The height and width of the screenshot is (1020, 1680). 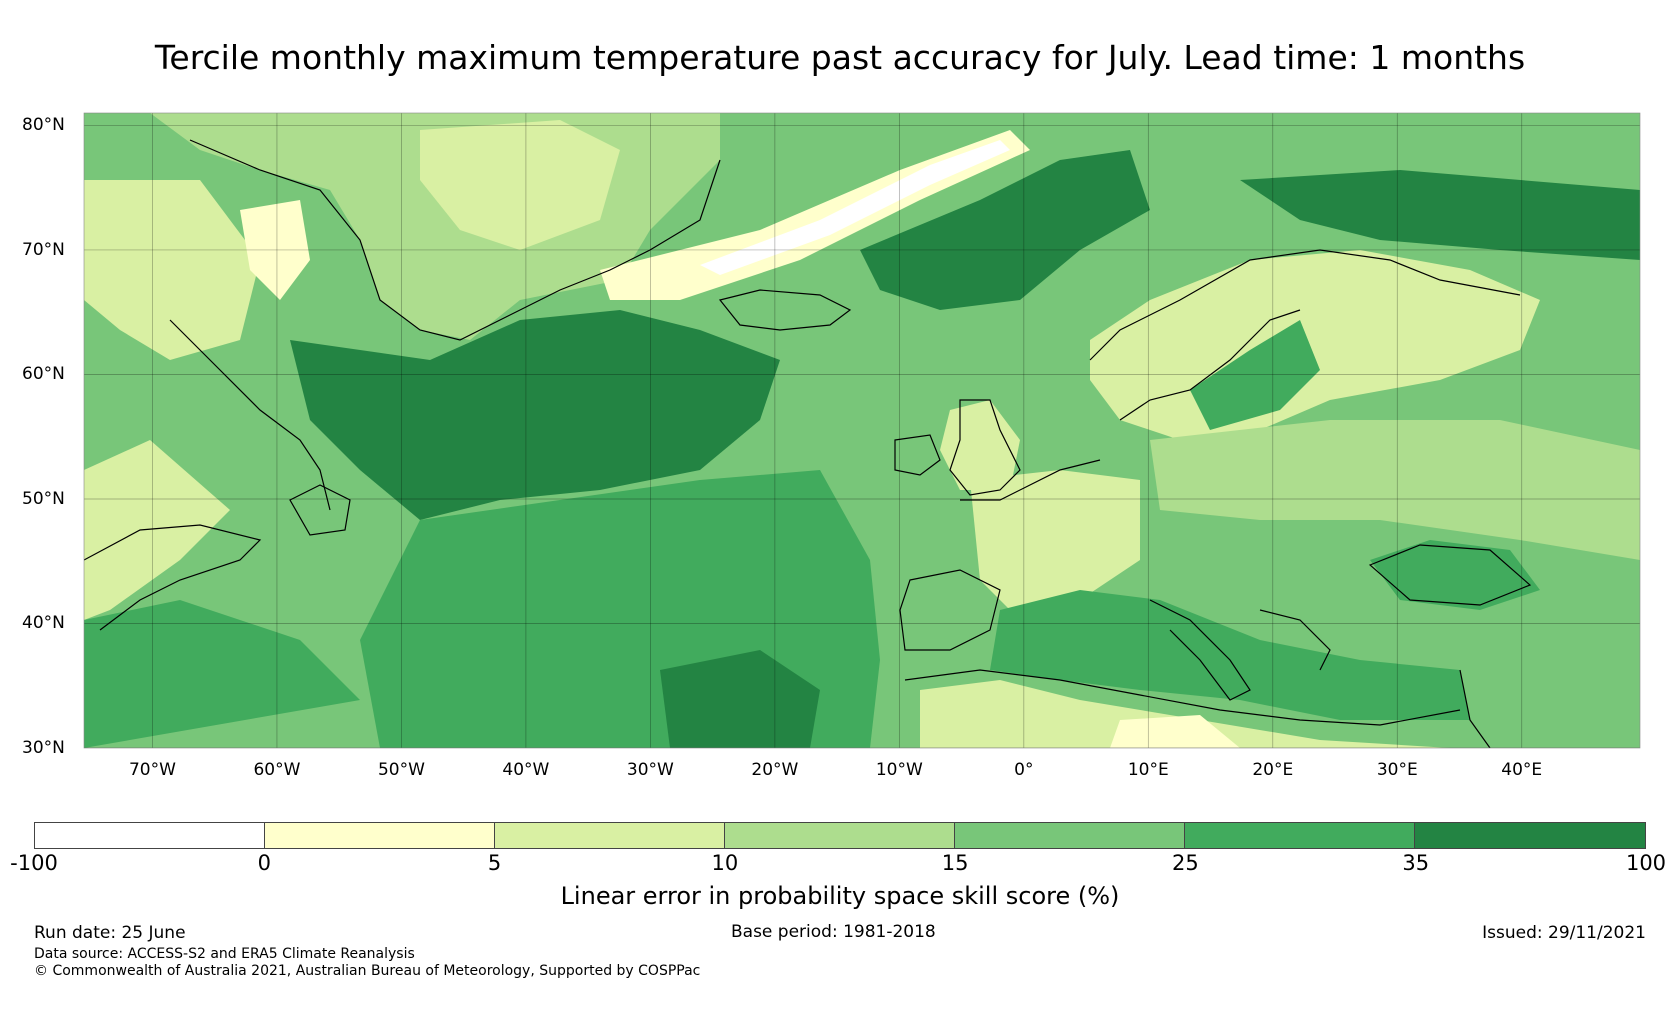 I want to click on coast-britain, so click(x=985, y=447).